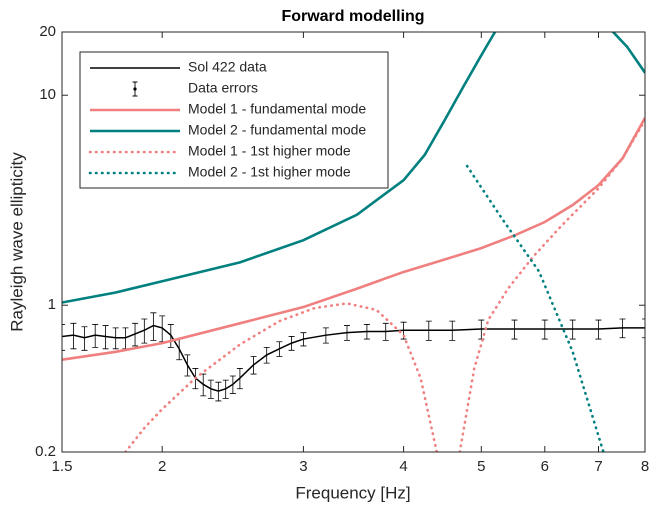  What do you see at coordinates (352, 16) in the screenshot?
I see `chart-title: Forward modelling` at bounding box center [352, 16].